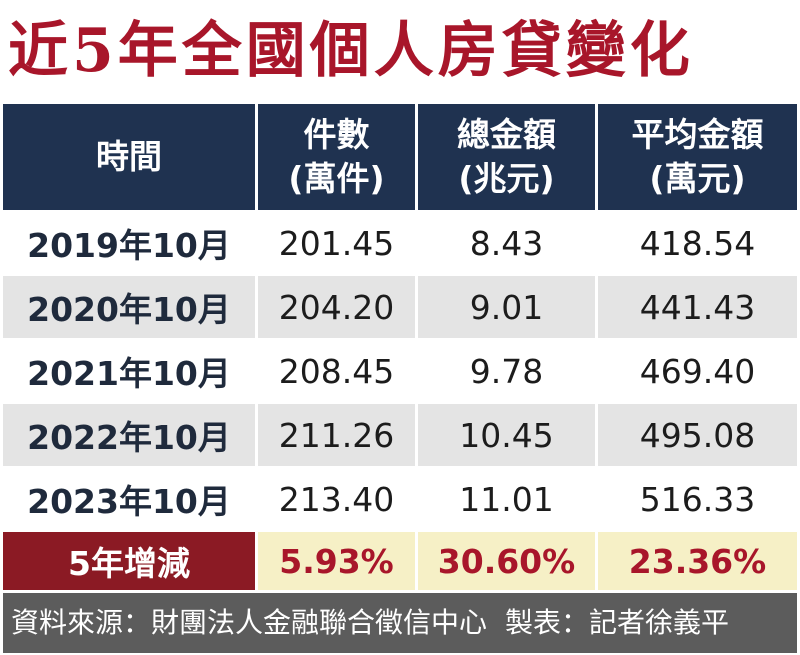  Describe the element at coordinates (130, 560) in the screenshot. I see `change-label: 5年增減` at that location.